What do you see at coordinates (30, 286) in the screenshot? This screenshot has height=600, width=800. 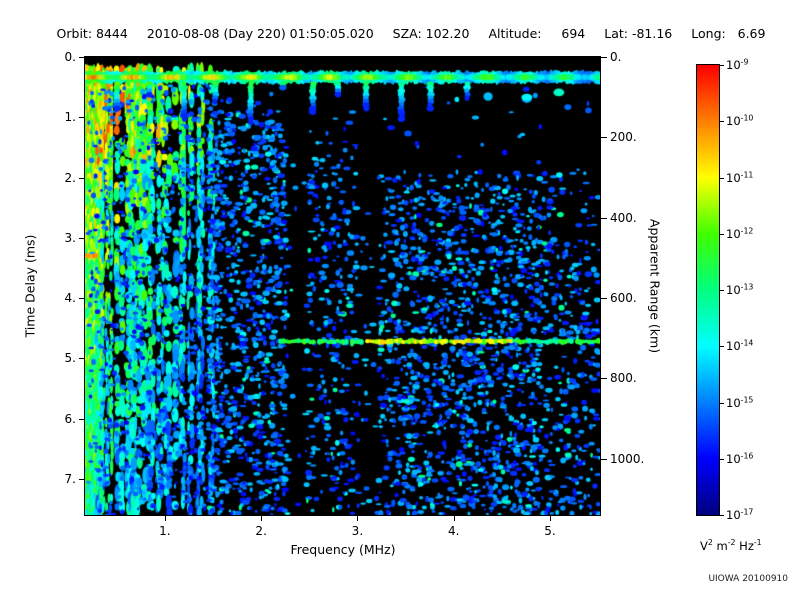 I see `y-axis-label: Time Delay (ms)` at bounding box center [30, 286].